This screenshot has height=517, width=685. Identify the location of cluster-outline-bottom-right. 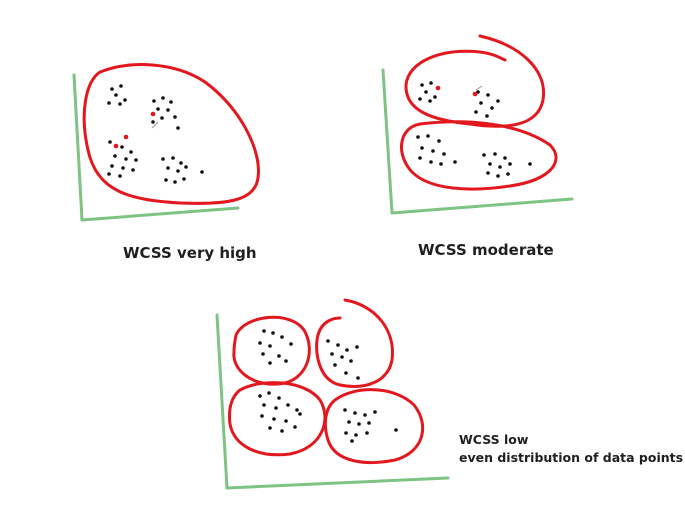
(374, 426).